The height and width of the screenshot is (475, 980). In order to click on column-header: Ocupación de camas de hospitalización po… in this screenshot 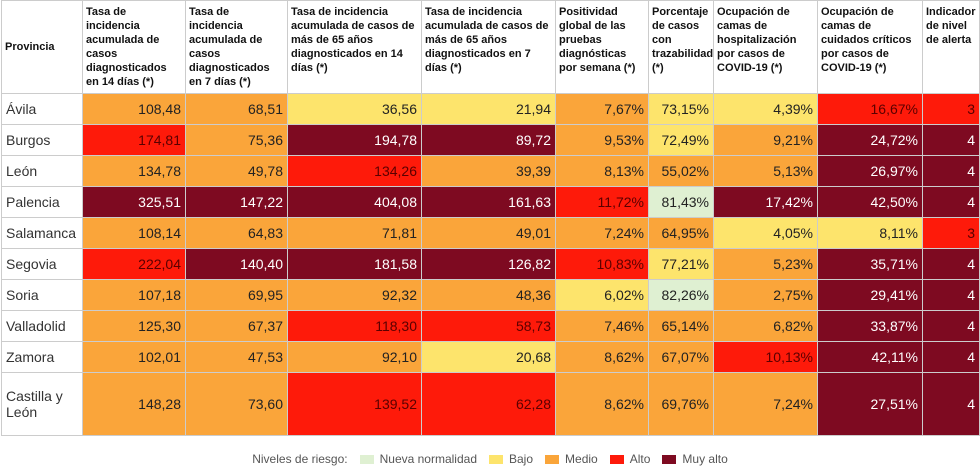, I will do `click(765, 47)`.